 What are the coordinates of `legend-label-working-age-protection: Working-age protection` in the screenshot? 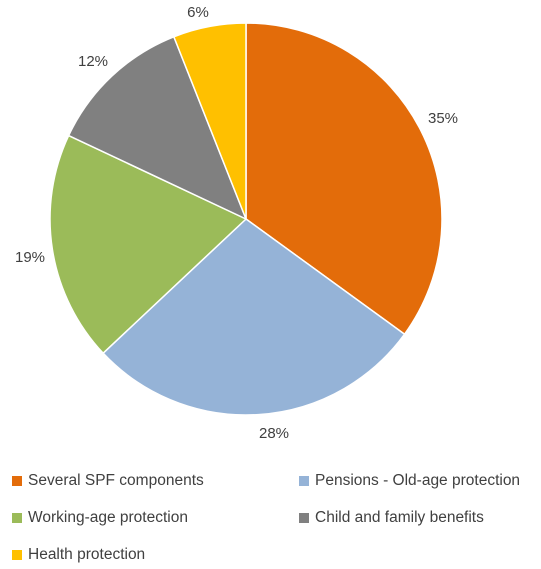 It's located at (108, 517).